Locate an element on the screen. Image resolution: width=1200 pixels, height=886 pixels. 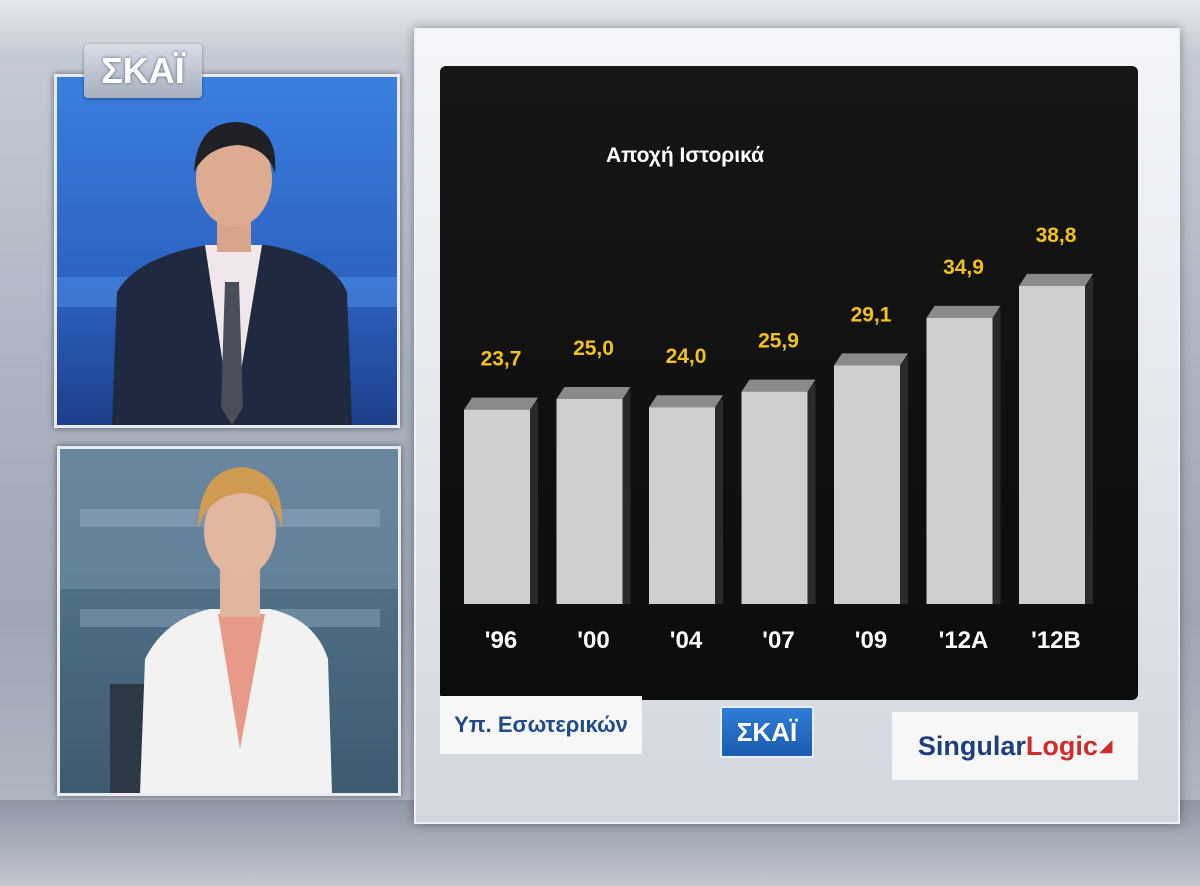
category-label: '09 is located at coordinates (871, 640).